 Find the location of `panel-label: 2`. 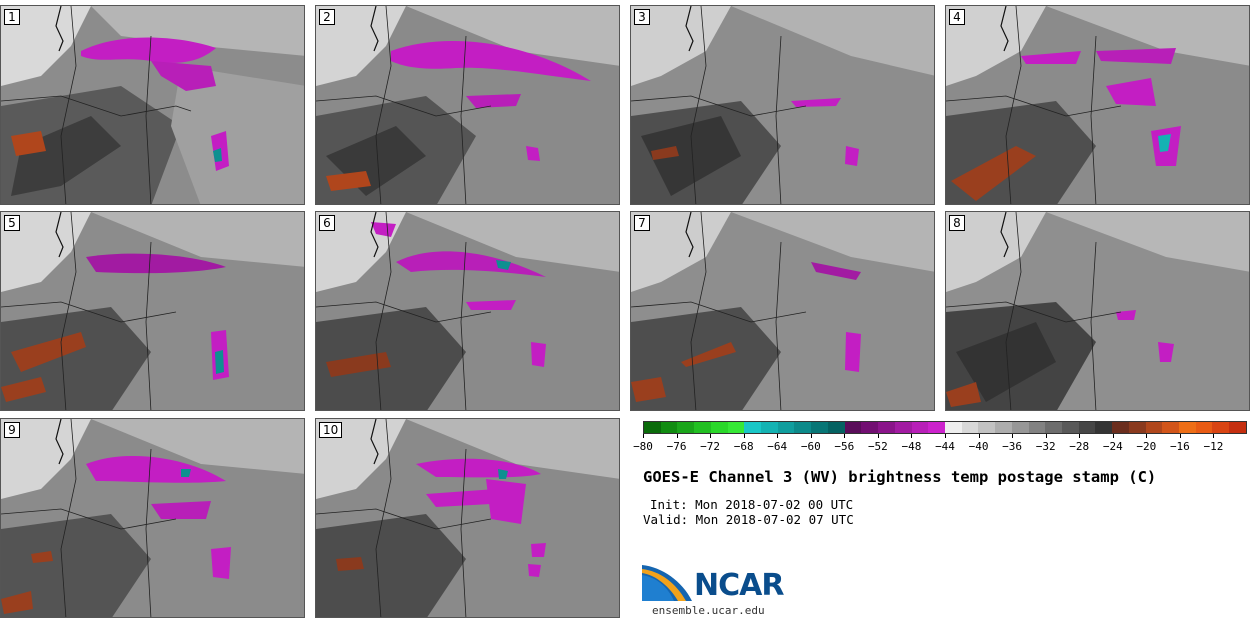

panel-label: 2 is located at coordinates (327, 17).